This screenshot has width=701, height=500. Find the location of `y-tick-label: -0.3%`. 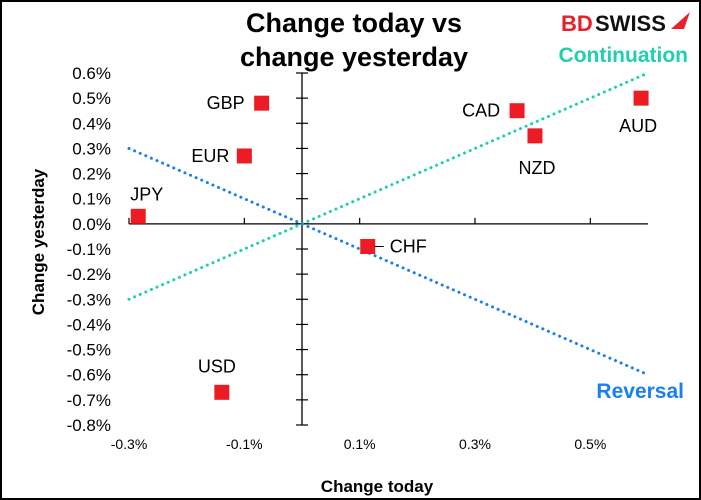

y-tick-label: -0.3% is located at coordinates (89, 299).